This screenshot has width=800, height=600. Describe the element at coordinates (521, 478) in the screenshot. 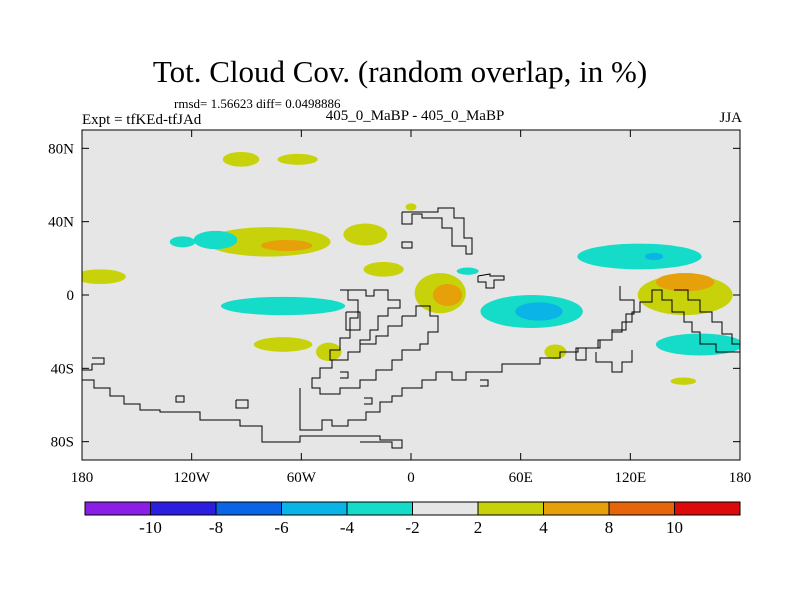

I see `x-tick-label-4: 60E` at that location.